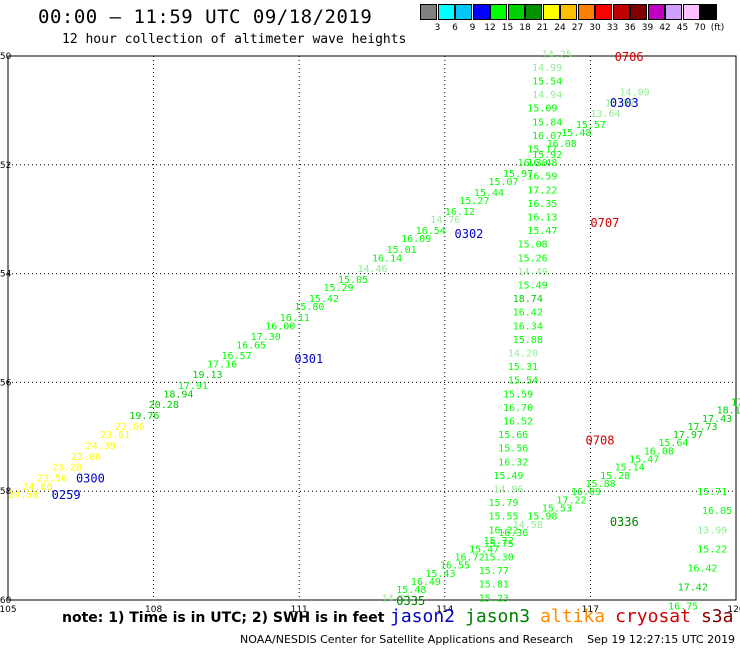  I want to click on wave-height-value: 16.12, so click(460, 212).